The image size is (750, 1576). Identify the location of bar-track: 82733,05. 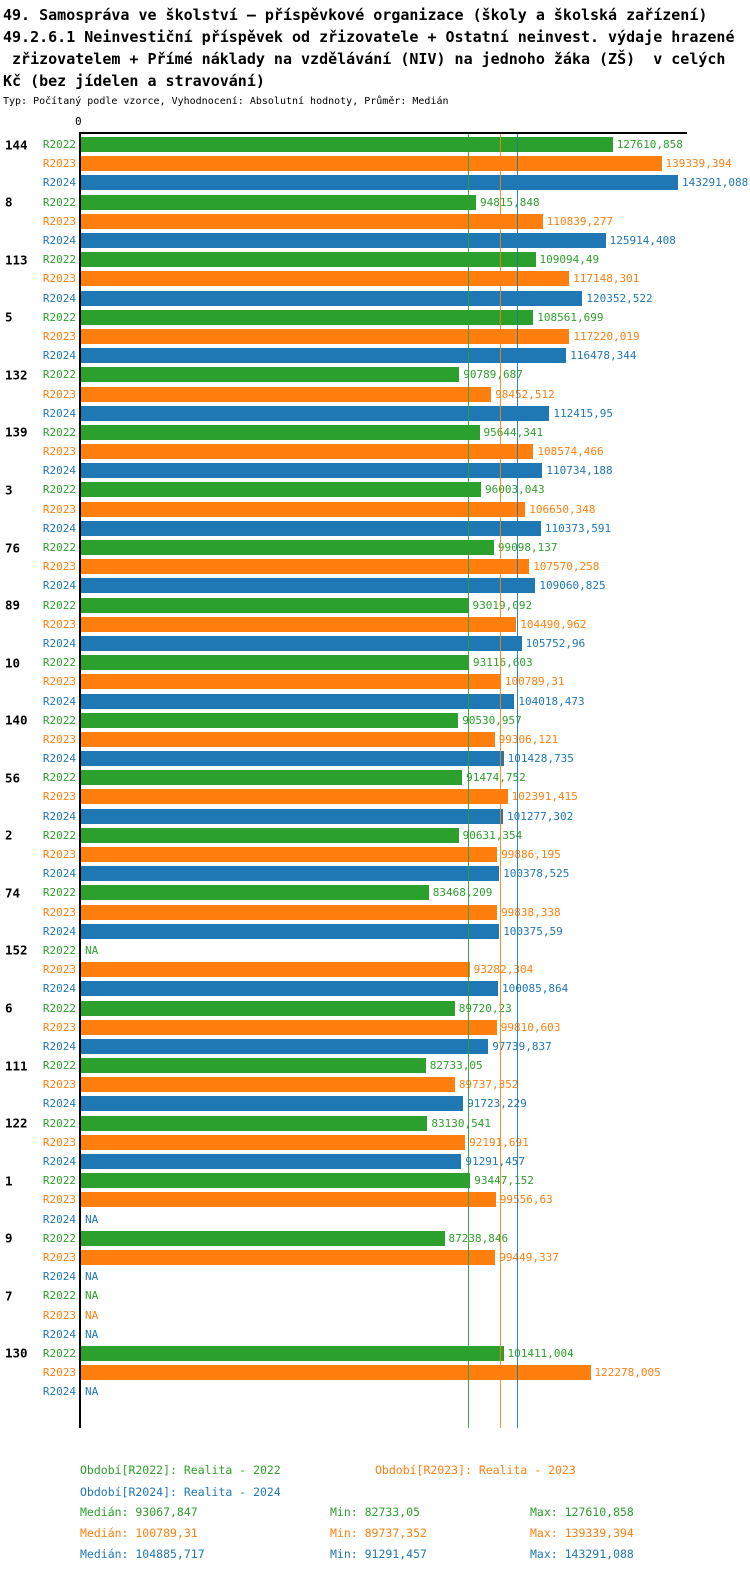
(415, 1066).